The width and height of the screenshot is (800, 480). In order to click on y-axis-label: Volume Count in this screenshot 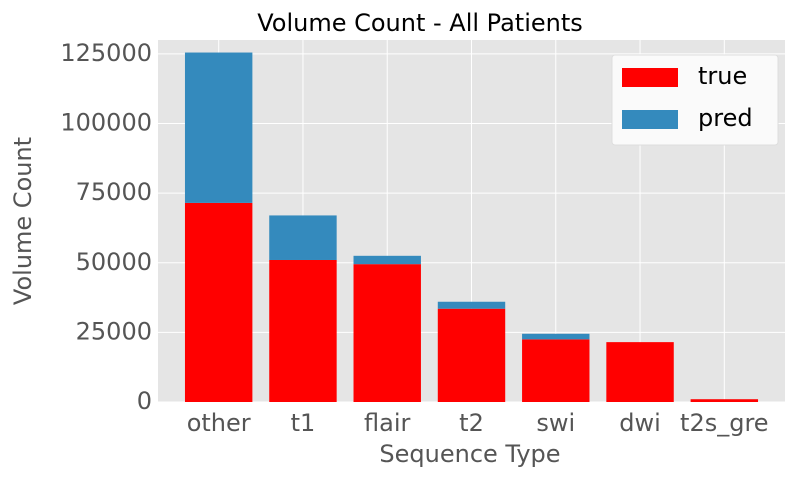, I will do `click(23, 221)`.